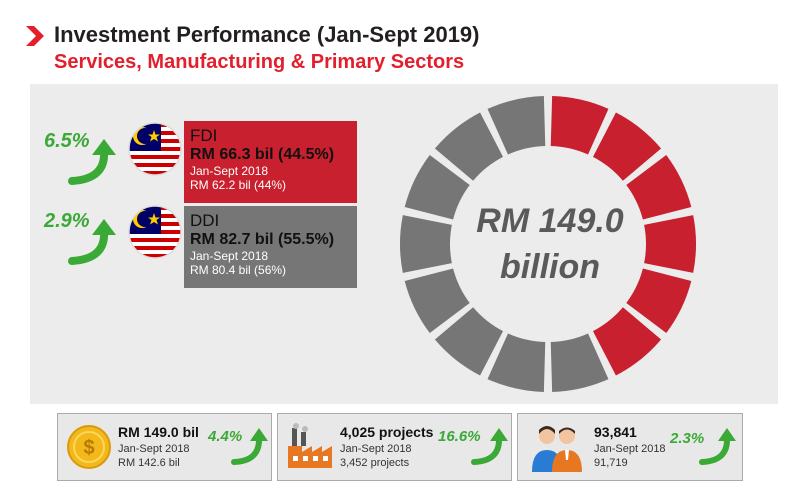  Describe the element at coordinates (67, 141) in the screenshot. I see `fdi-growth: 6.5%` at that location.